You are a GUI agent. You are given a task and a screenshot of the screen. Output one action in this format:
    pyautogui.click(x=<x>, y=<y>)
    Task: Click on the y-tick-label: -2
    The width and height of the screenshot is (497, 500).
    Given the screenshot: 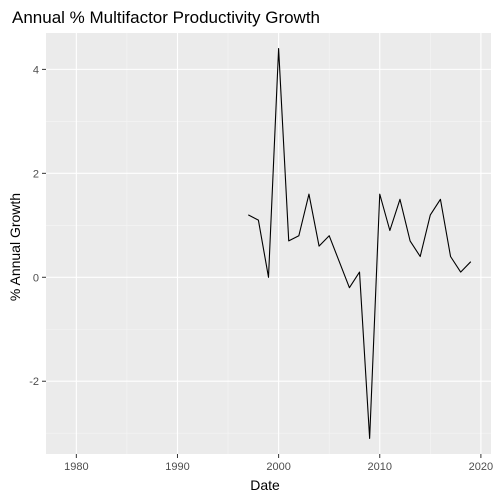 What is the action you would take?
    pyautogui.click(x=34, y=382)
    